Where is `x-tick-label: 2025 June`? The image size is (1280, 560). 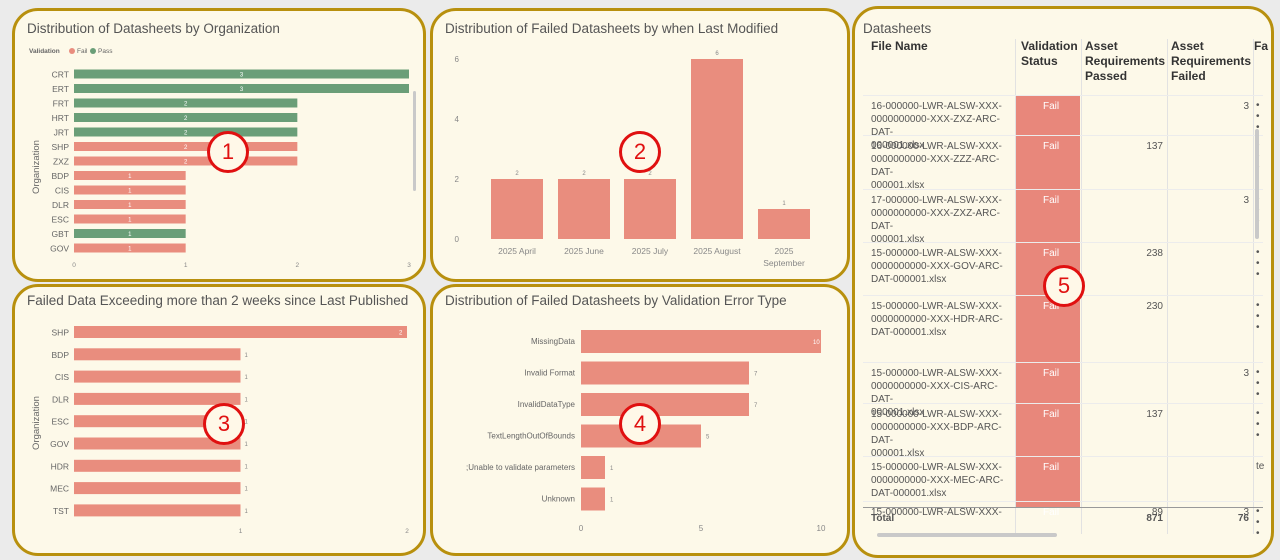
x-tick-label: 2025 June is located at coordinates (584, 251).